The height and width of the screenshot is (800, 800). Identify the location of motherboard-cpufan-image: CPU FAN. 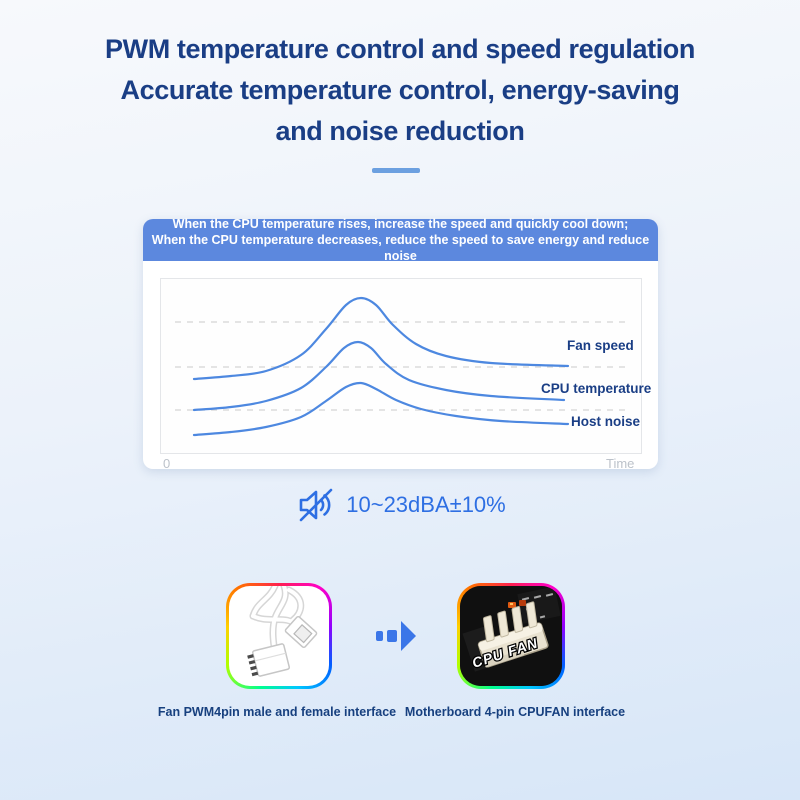
(511, 636).